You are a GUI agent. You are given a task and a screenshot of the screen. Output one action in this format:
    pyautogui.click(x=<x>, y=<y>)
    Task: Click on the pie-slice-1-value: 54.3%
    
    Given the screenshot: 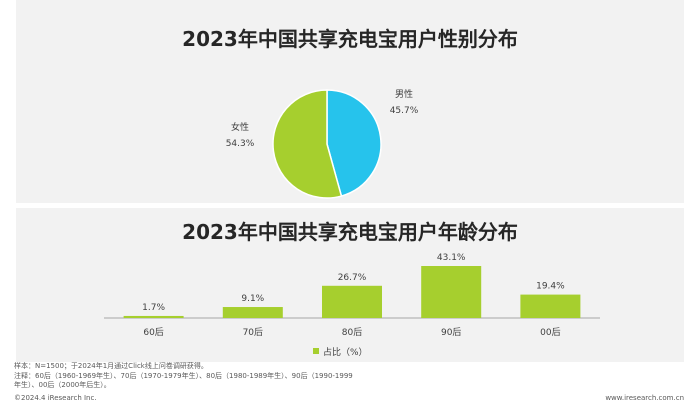 What is the action you would take?
    pyautogui.click(x=240, y=144)
    